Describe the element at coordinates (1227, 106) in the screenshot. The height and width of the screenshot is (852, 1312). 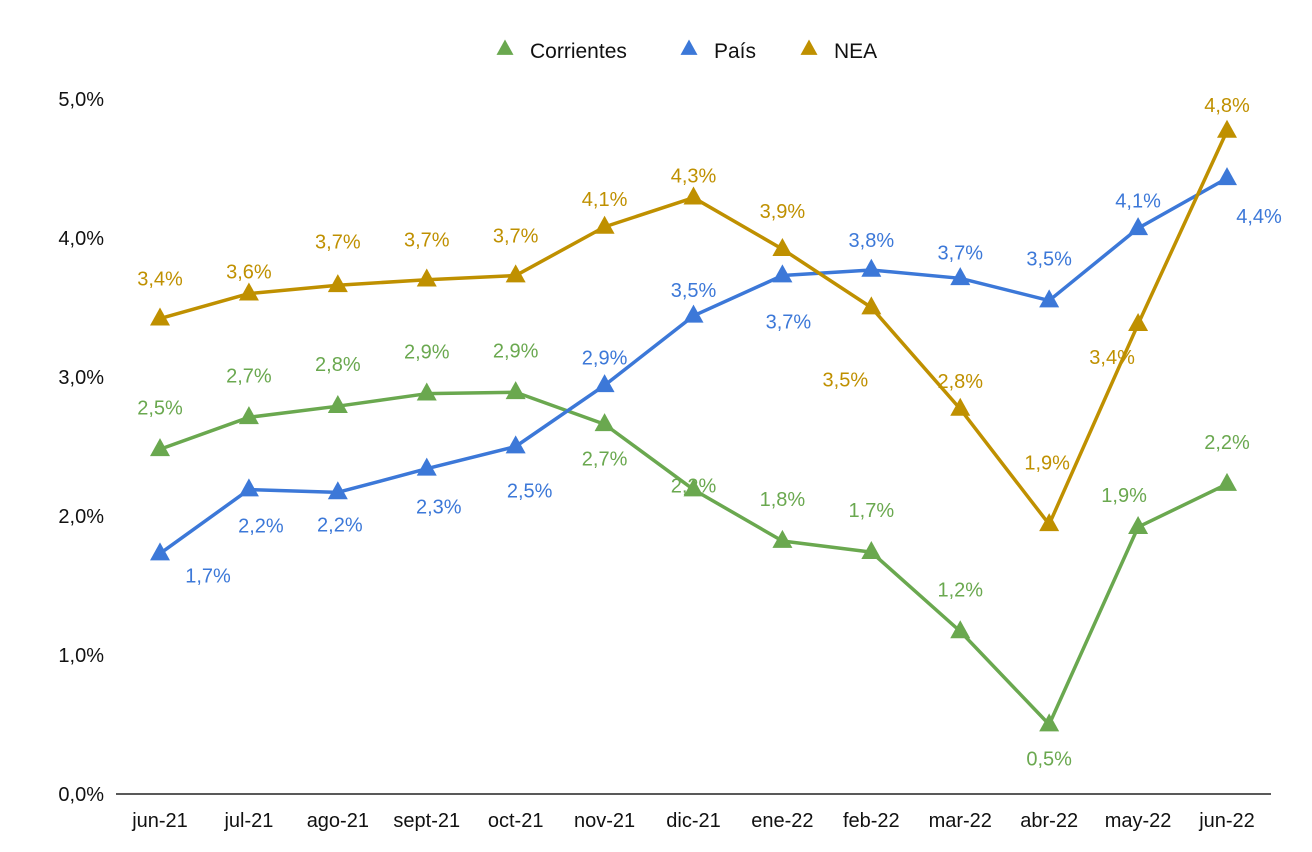
I see `data-label: 4,8%` at that location.